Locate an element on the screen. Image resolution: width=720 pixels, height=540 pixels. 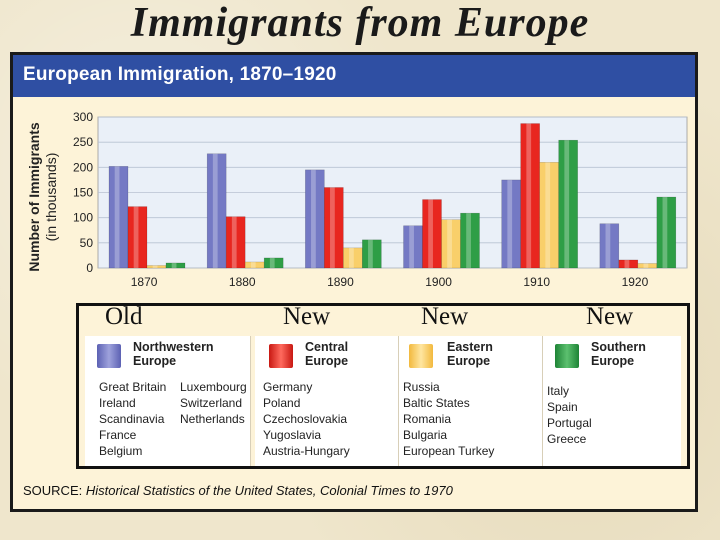
y-tick-labels: 0 50 100 150 200 250 300 is located at coordinates (83, 192).